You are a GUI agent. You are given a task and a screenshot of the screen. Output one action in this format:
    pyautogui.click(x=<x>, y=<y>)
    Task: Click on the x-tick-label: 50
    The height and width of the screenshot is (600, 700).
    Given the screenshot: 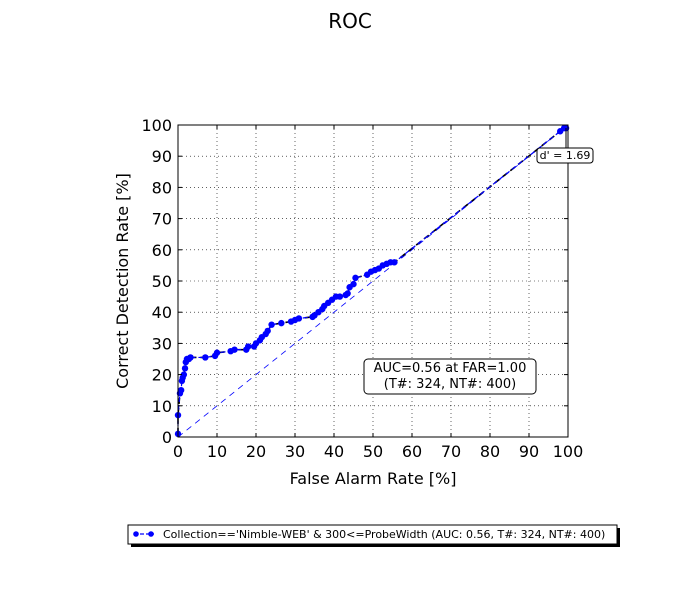 What is the action you would take?
    pyautogui.click(x=373, y=451)
    